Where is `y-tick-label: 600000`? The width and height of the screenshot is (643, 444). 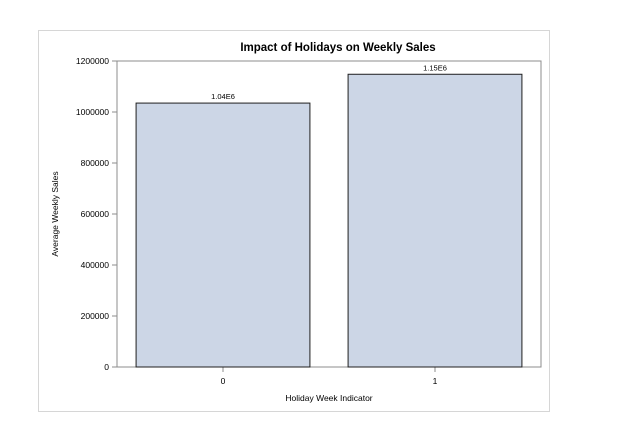 y-tick-label: 600000 is located at coordinates (95, 214).